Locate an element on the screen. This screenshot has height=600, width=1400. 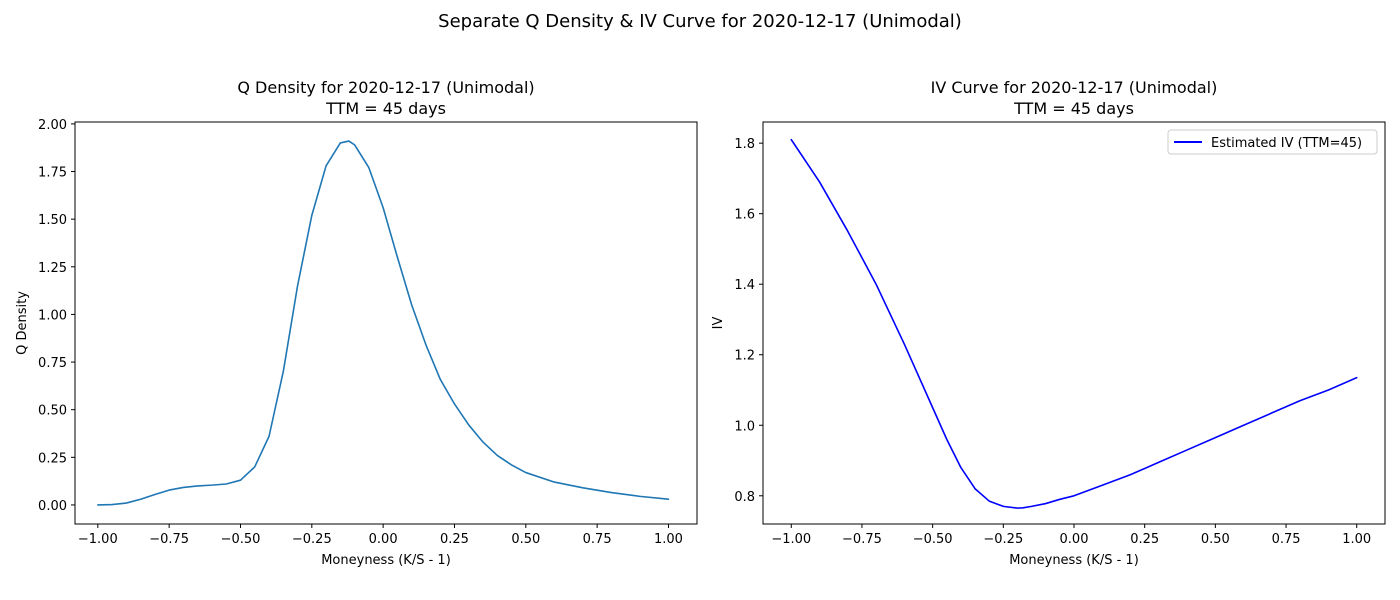
q-density-y-tick-label: 1.25 is located at coordinates (52, 268).